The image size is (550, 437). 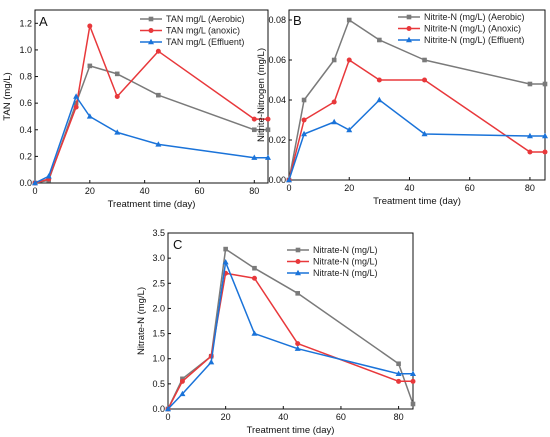 What do you see at coordinates (158, 359) in the screenshot?
I see `y-tick-label: 1.0` at bounding box center [158, 359].